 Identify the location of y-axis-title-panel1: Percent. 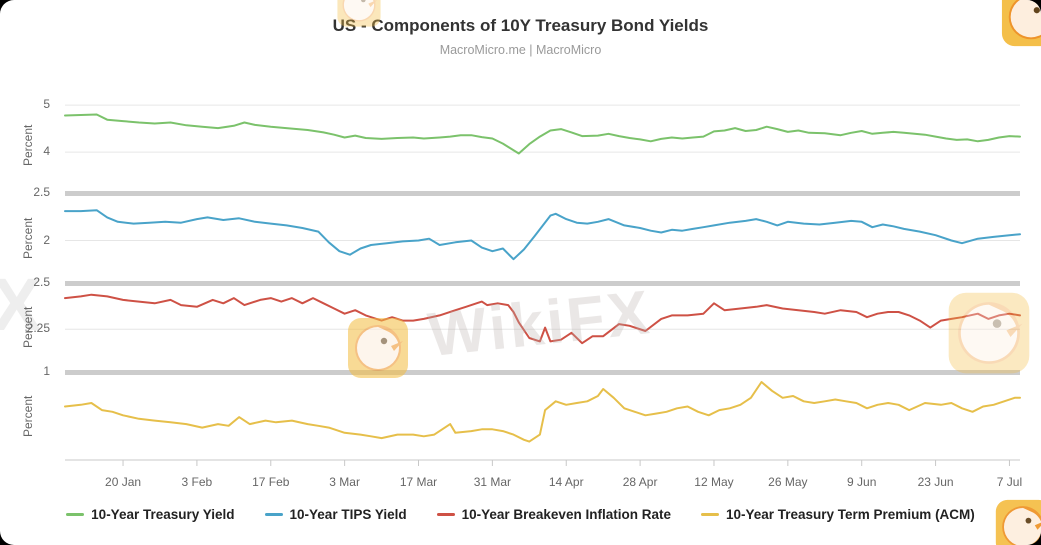
(28, 145).